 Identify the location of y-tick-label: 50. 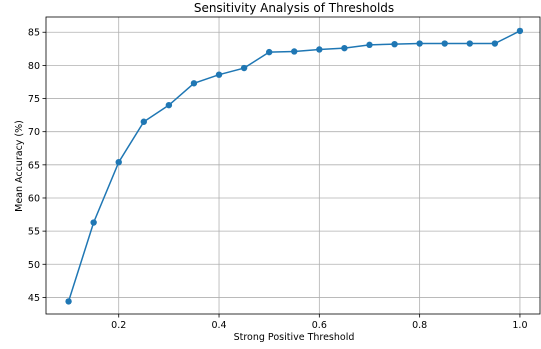
(34, 265).